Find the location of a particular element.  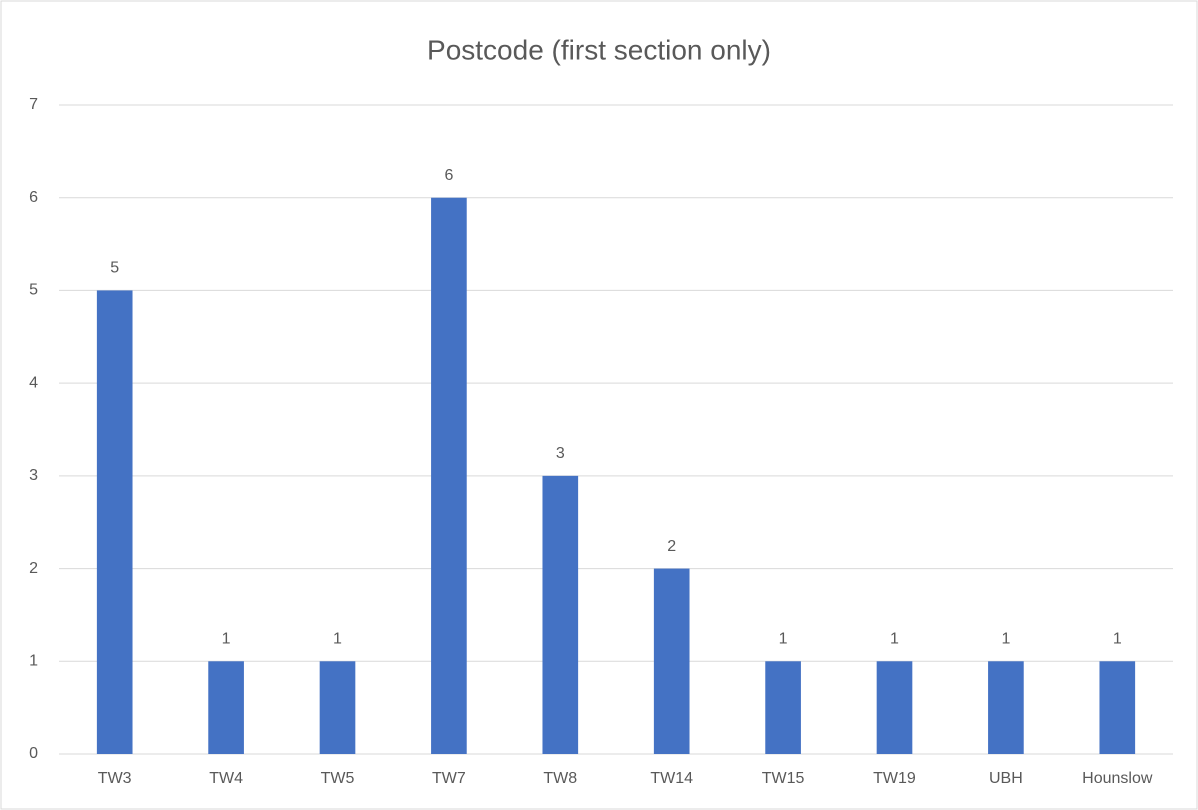

data-label: 5 is located at coordinates (114, 268).